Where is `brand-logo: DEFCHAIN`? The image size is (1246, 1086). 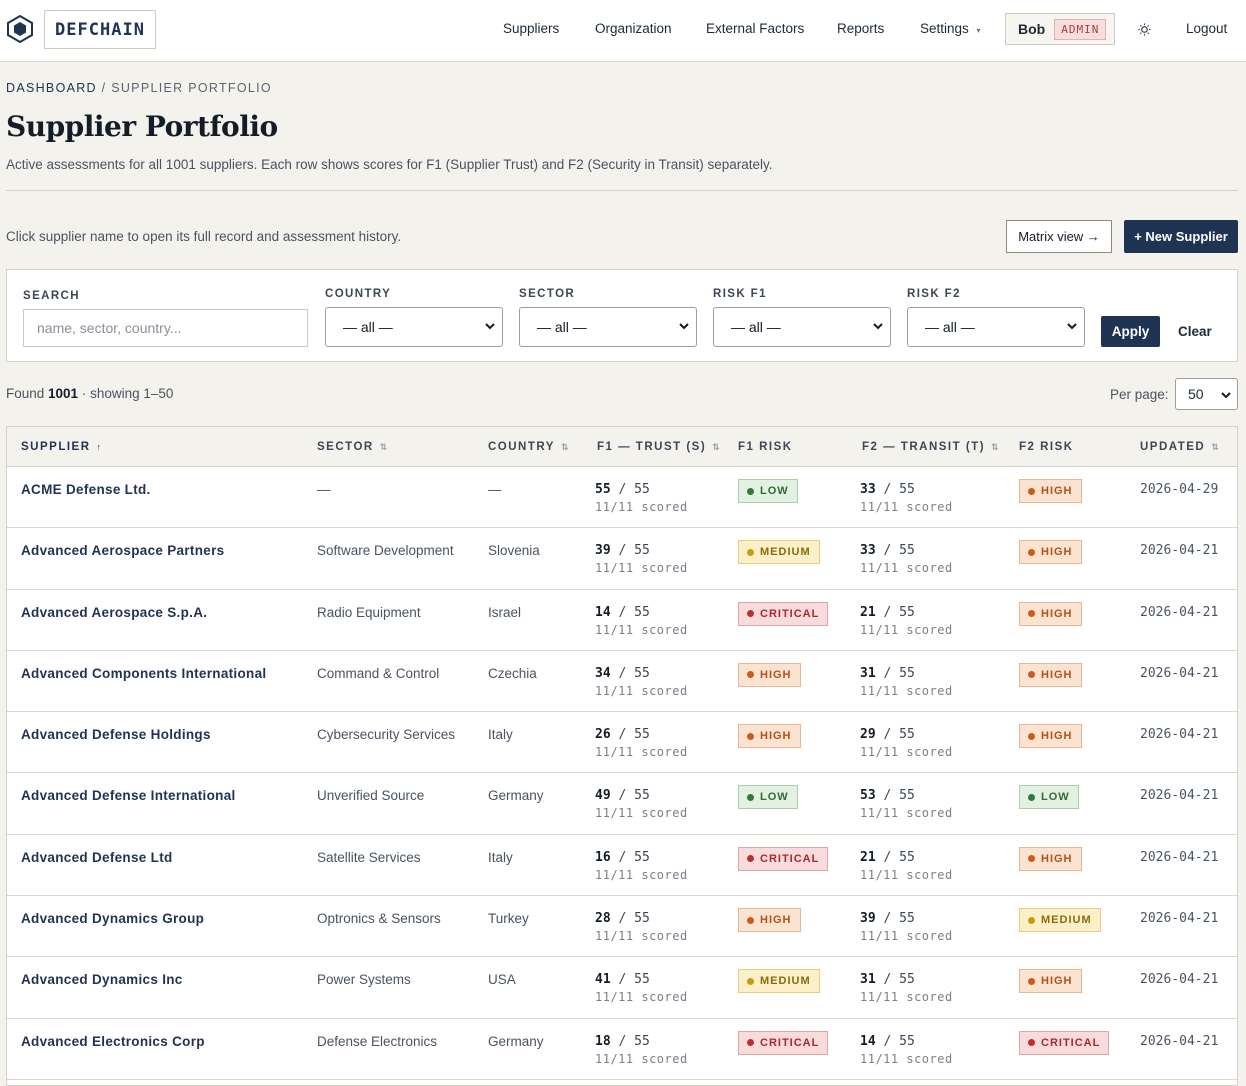
brand-logo: DEFCHAIN is located at coordinates (100, 29).